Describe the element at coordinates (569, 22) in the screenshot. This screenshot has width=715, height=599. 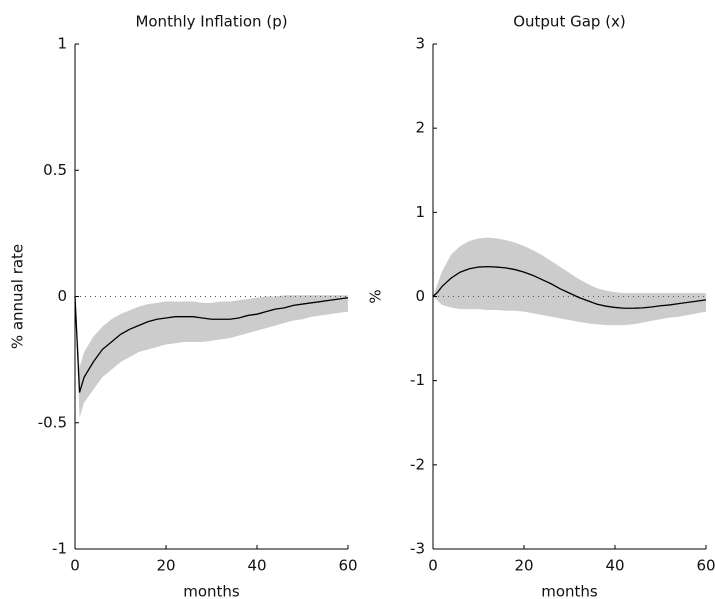
I see `chart-title: Output Gap (x)` at that location.